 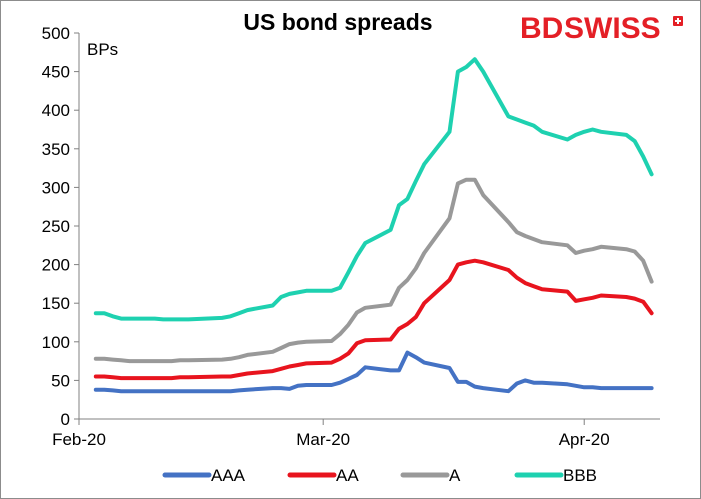 I want to click on x-tick-label: Apr-20, so click(x=584, y=439).